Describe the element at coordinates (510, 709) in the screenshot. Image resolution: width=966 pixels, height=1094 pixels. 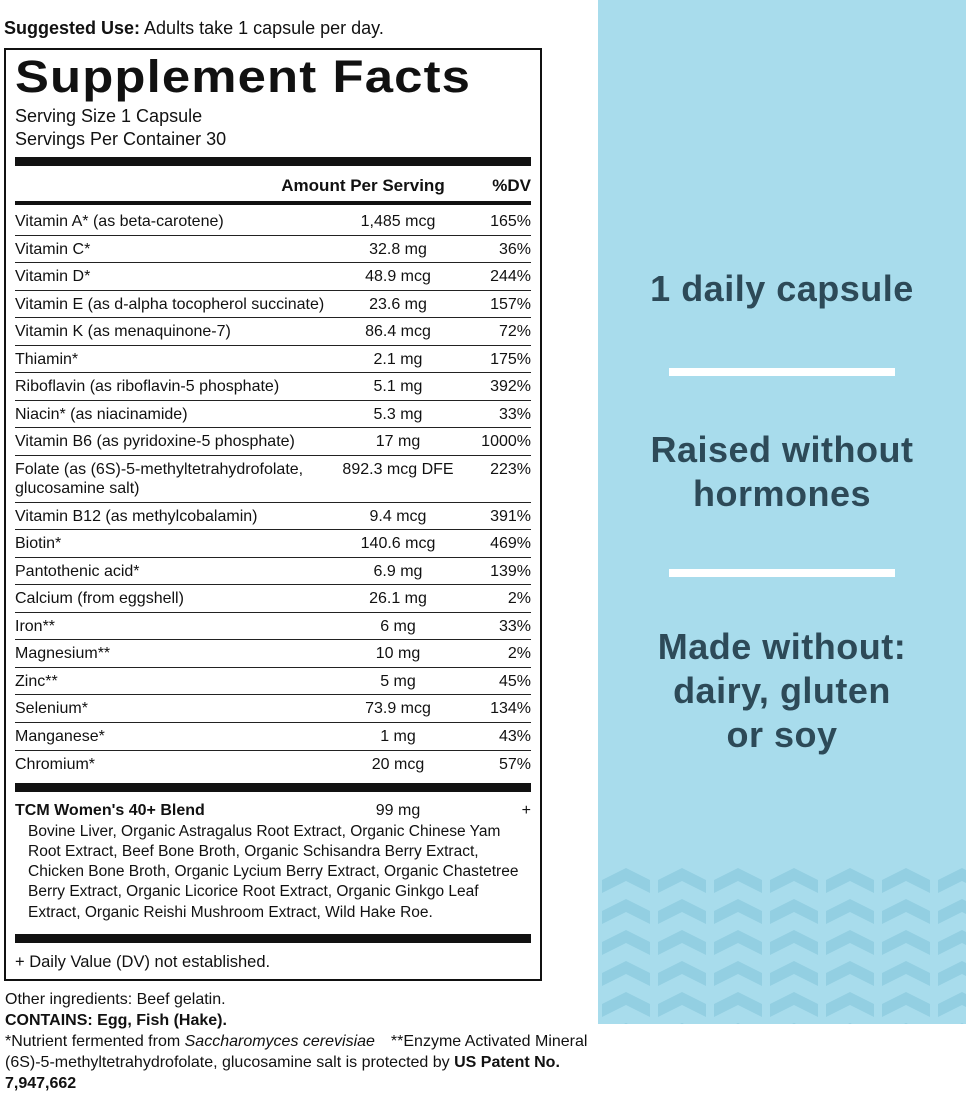
I see `nutrient-dv: 134%` at that location.